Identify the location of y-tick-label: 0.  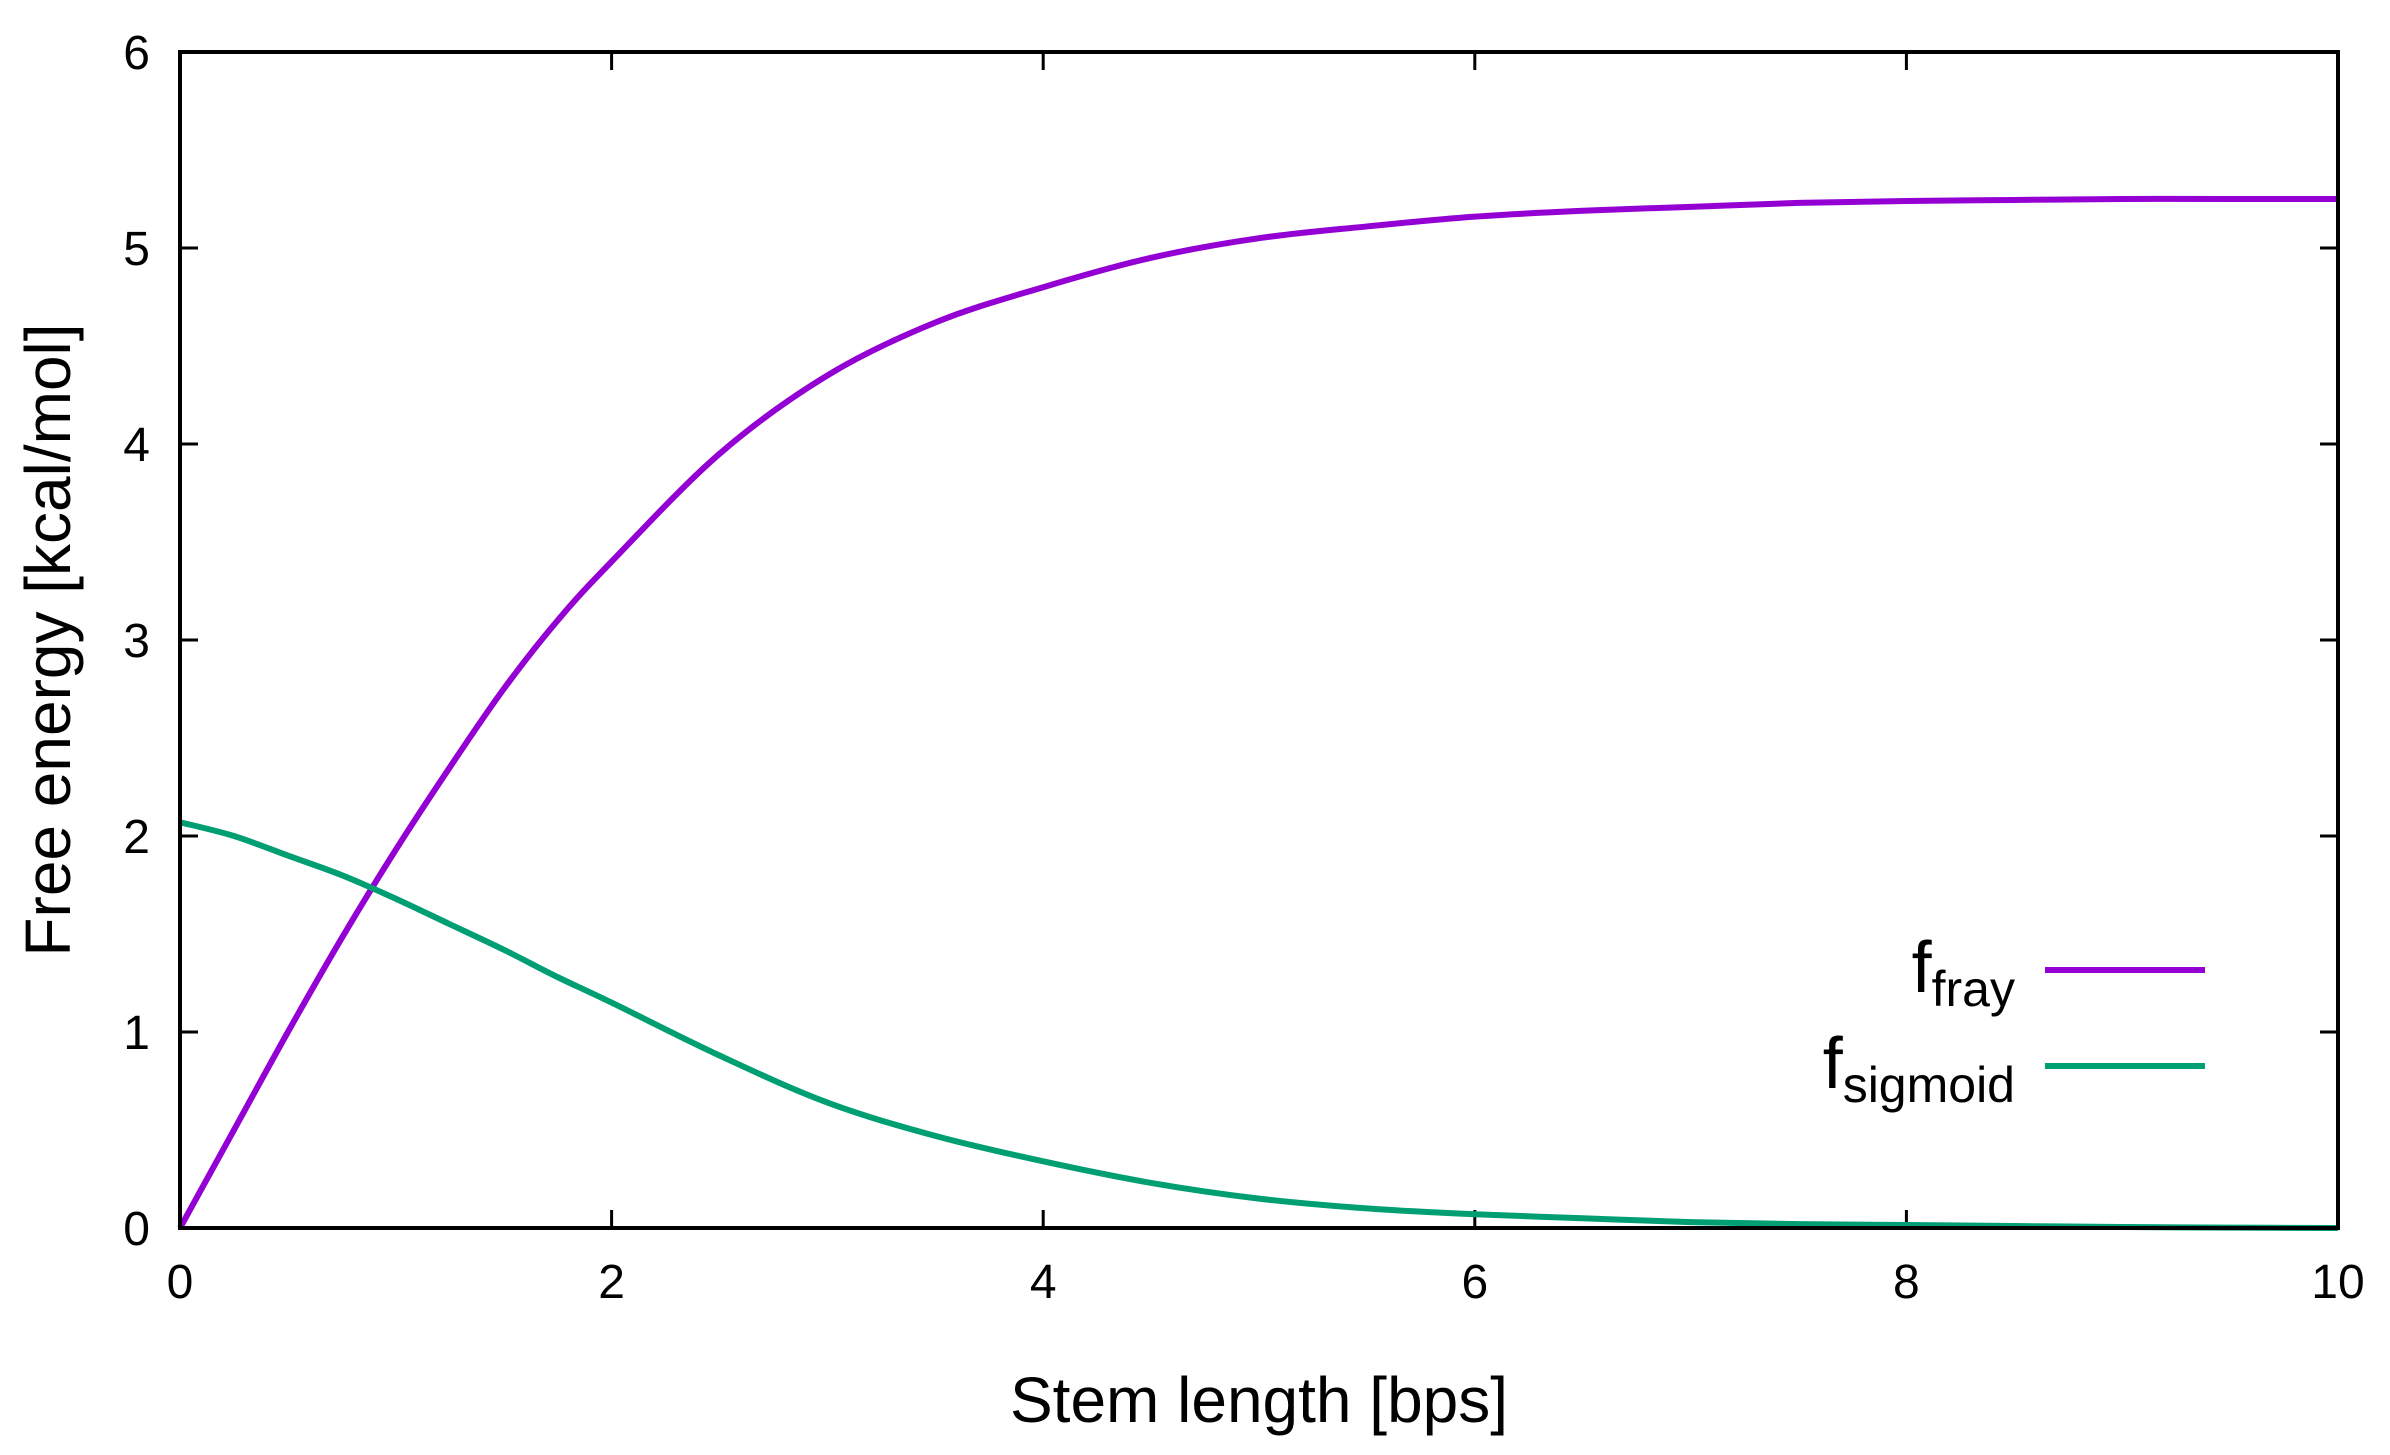
(136, 1229).